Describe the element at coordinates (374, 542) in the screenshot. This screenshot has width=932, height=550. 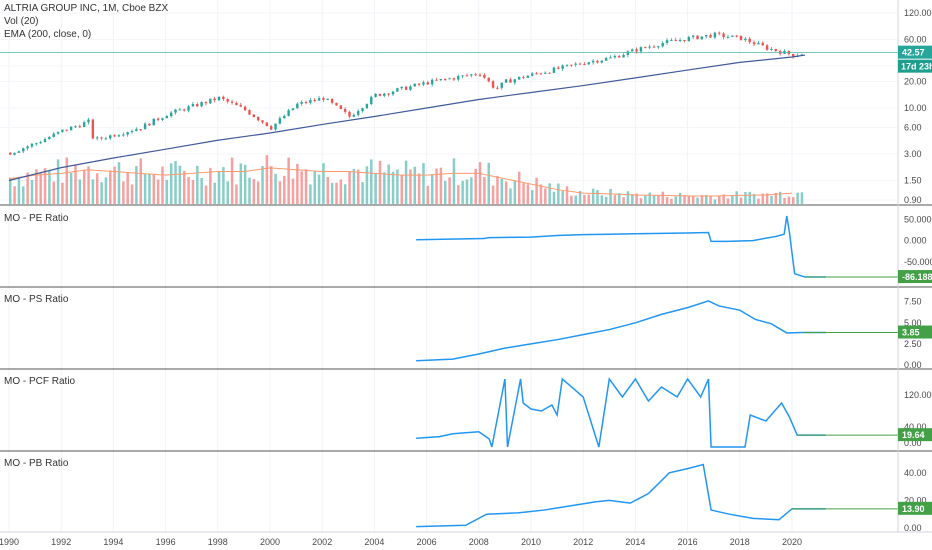
I see `year-tick-label: 2004` at that location.